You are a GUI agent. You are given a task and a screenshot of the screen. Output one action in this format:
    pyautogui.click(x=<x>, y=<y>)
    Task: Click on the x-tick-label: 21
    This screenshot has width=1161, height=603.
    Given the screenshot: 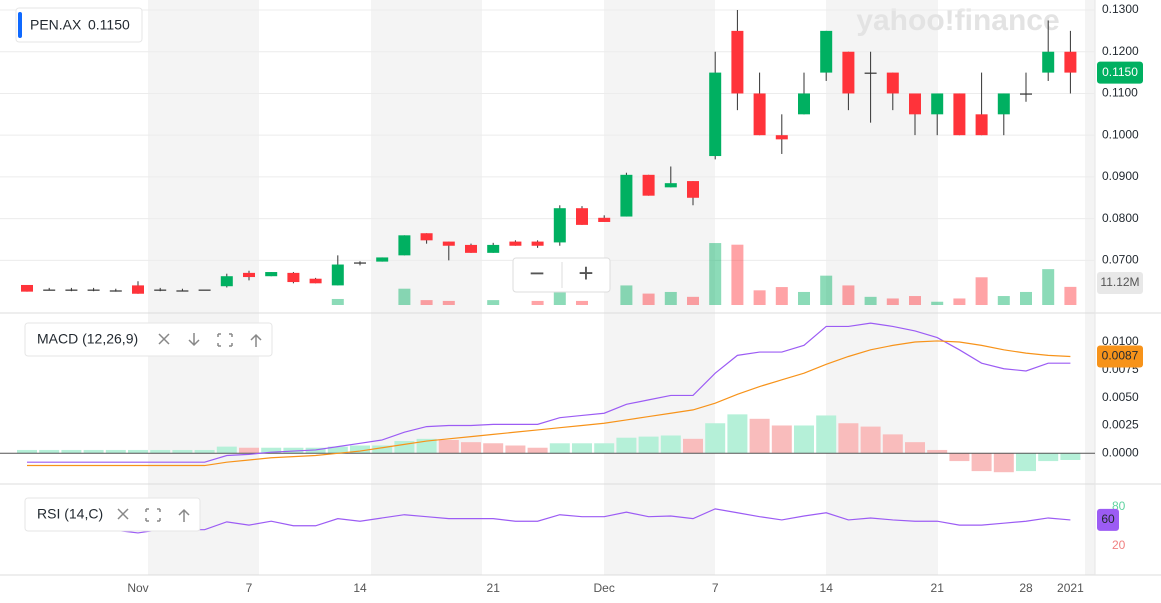 What is the action you would take?
    pyautogui.click(x=494, y=588)
    